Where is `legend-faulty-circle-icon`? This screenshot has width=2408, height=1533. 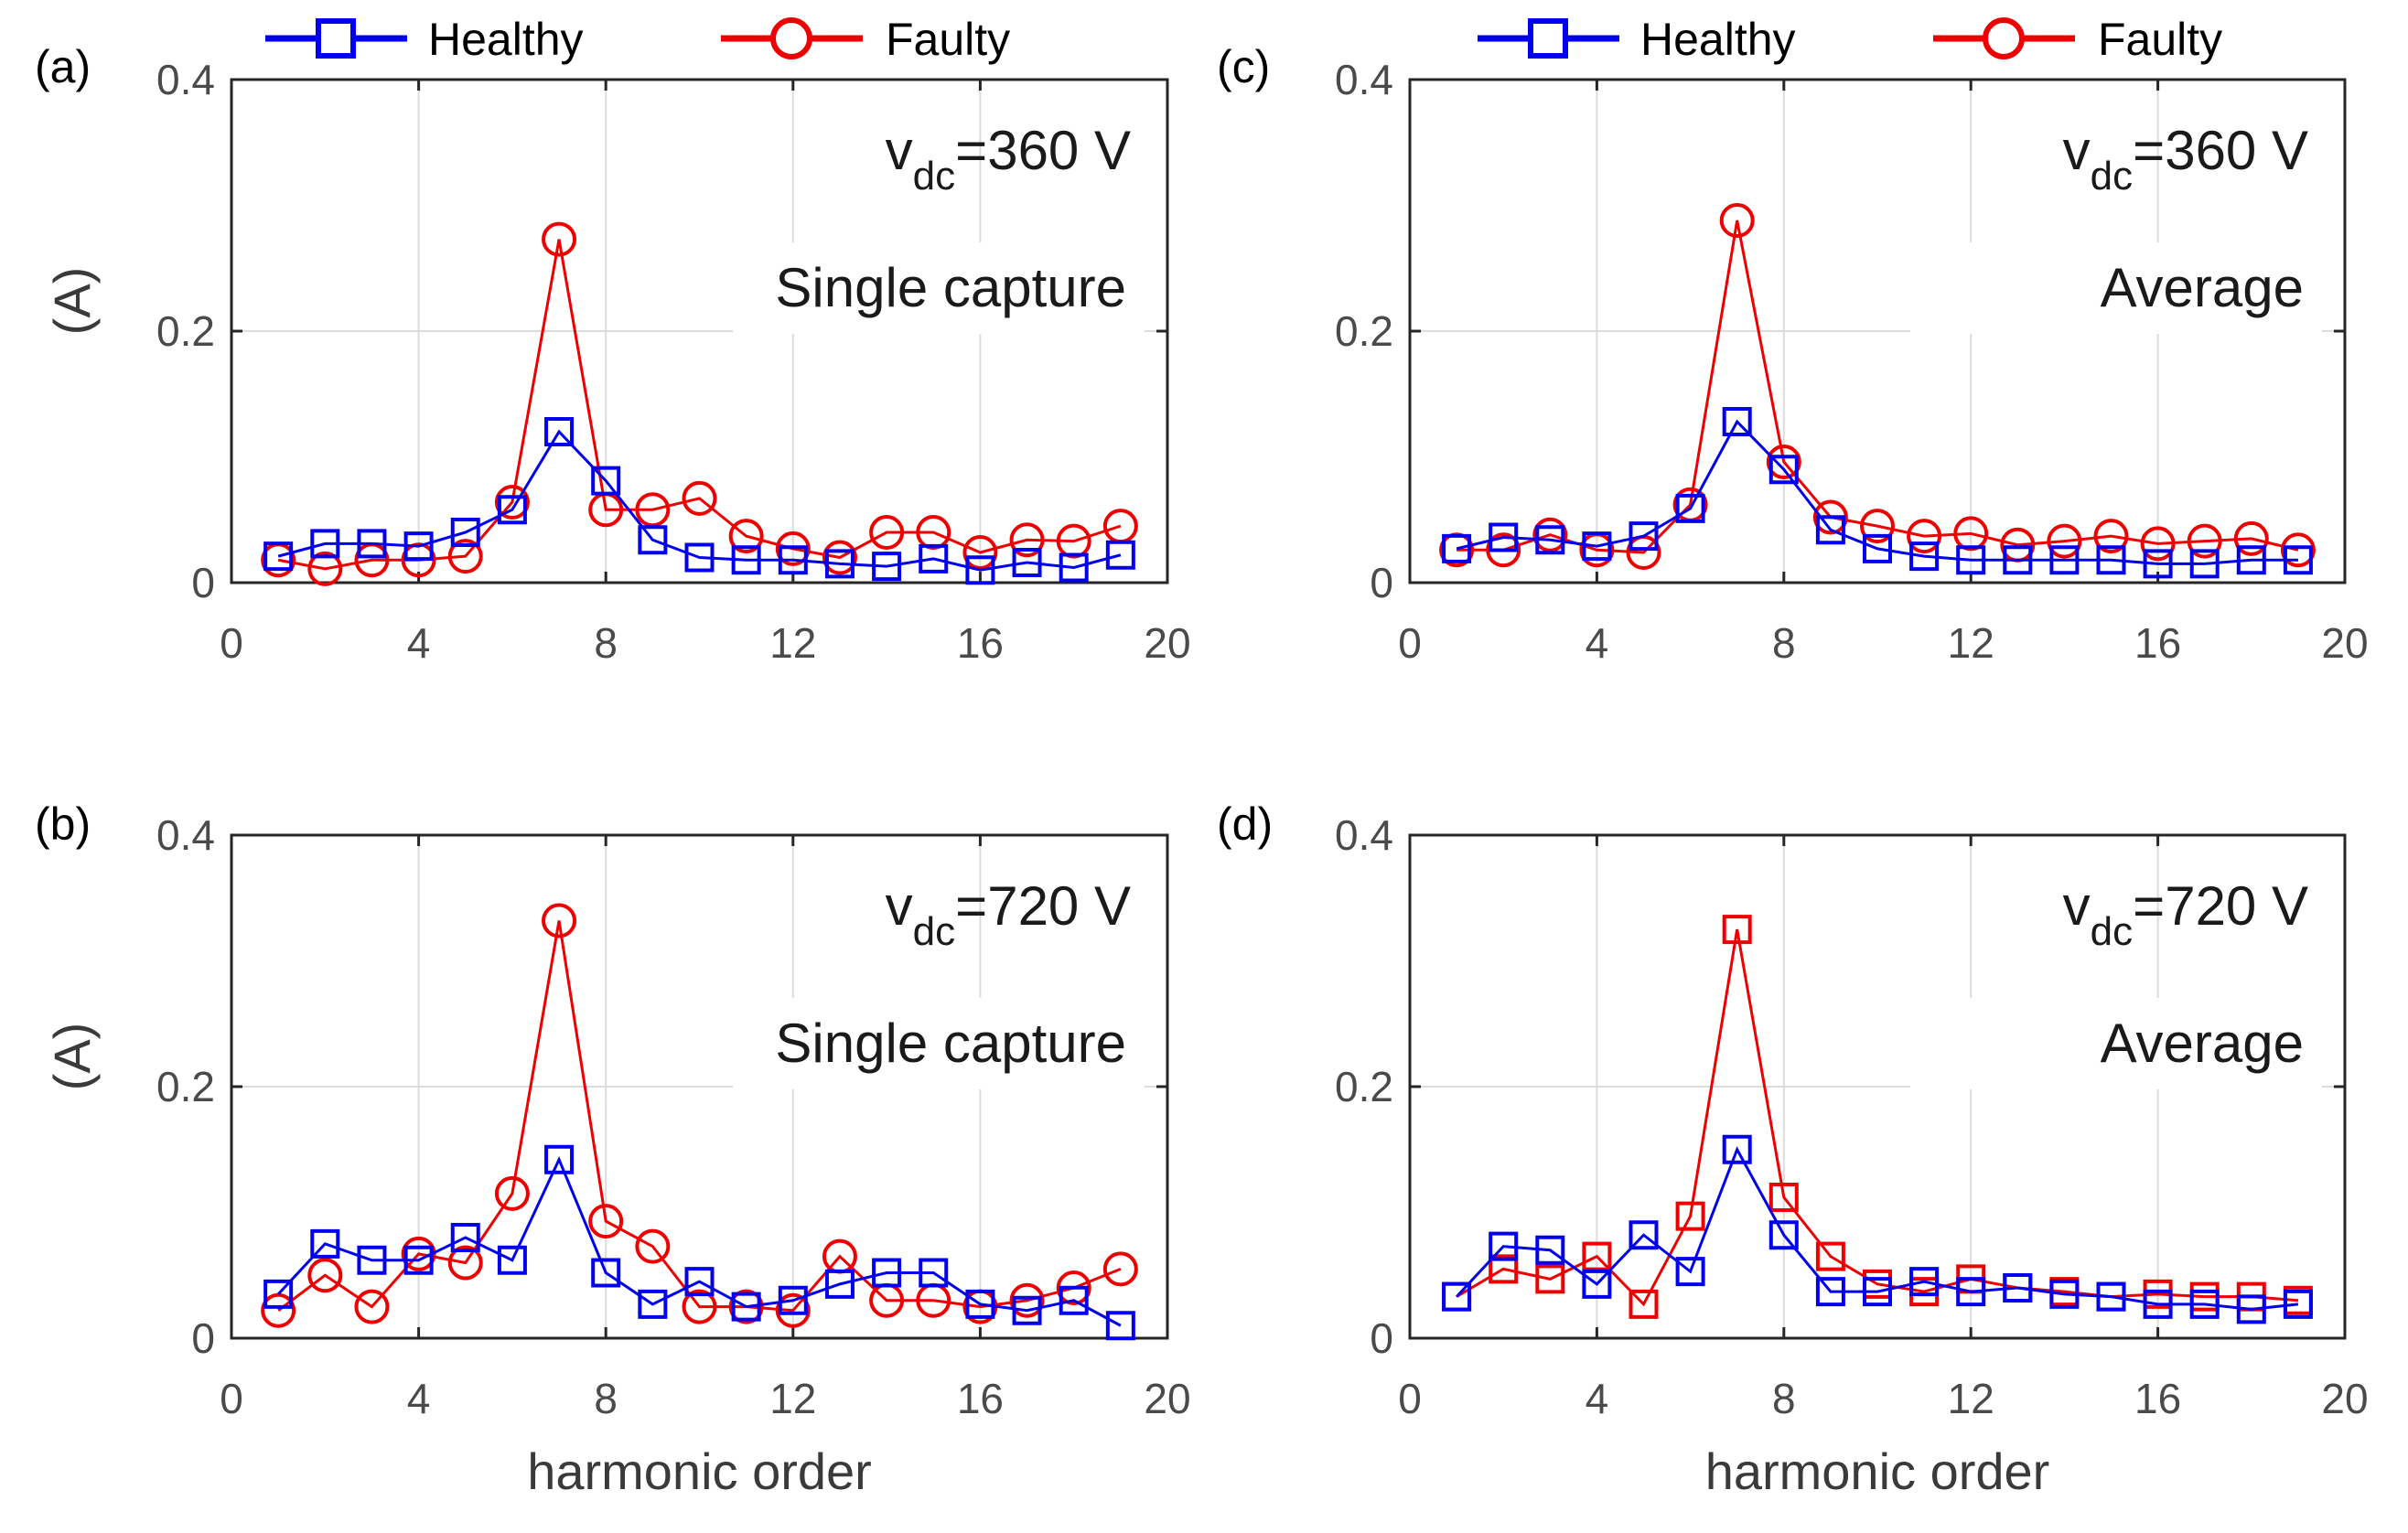 legend-faulty-circle-icon is located at coordinates (791, 38).